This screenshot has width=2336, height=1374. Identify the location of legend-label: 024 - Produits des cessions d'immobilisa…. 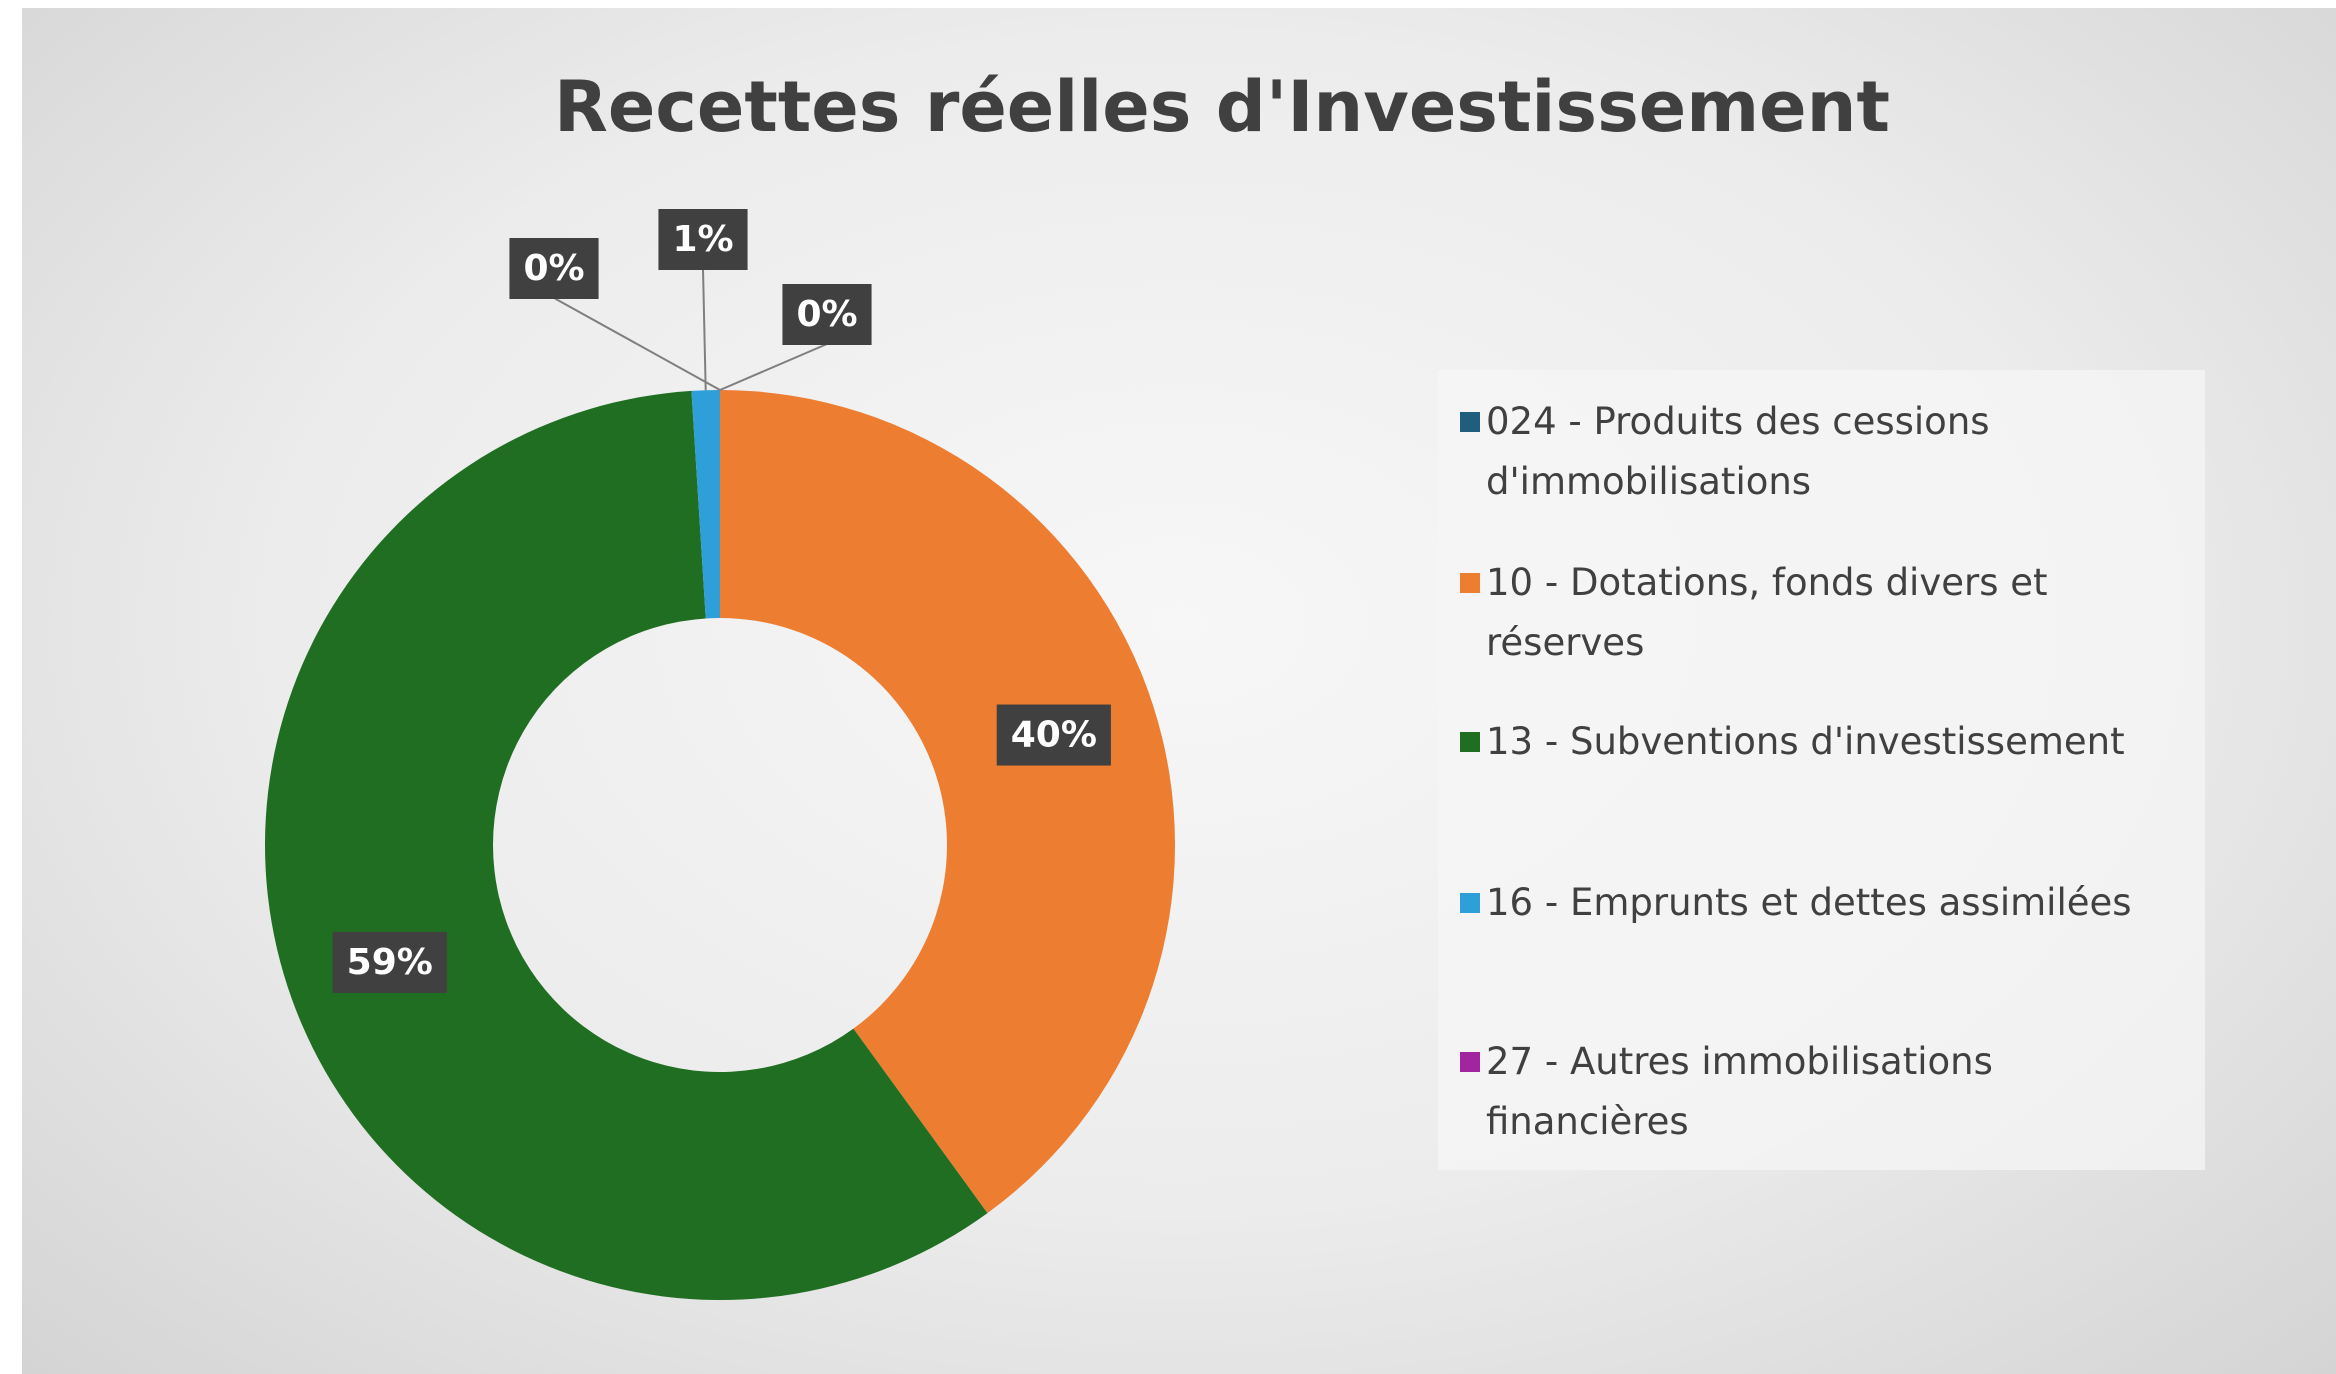
(1738, 451).